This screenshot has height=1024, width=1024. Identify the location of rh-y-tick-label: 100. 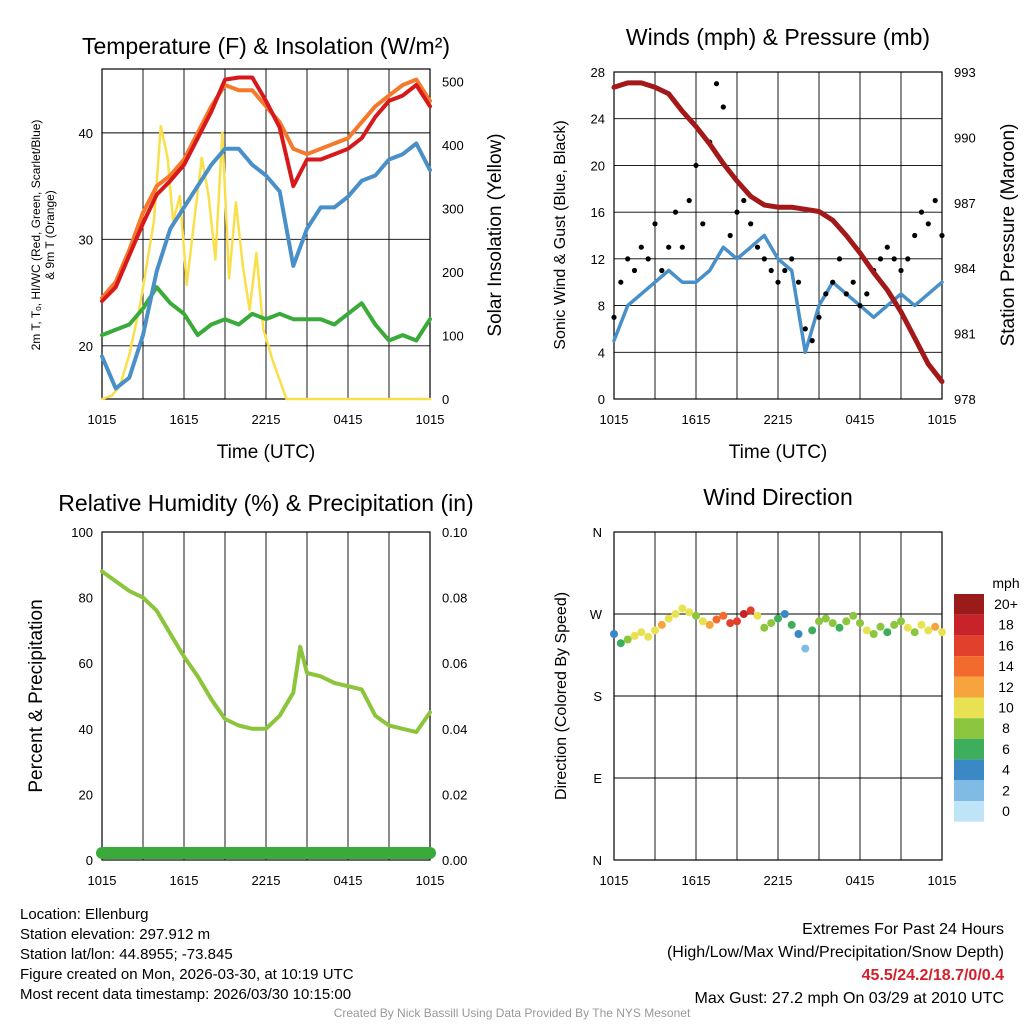
(82, 532).